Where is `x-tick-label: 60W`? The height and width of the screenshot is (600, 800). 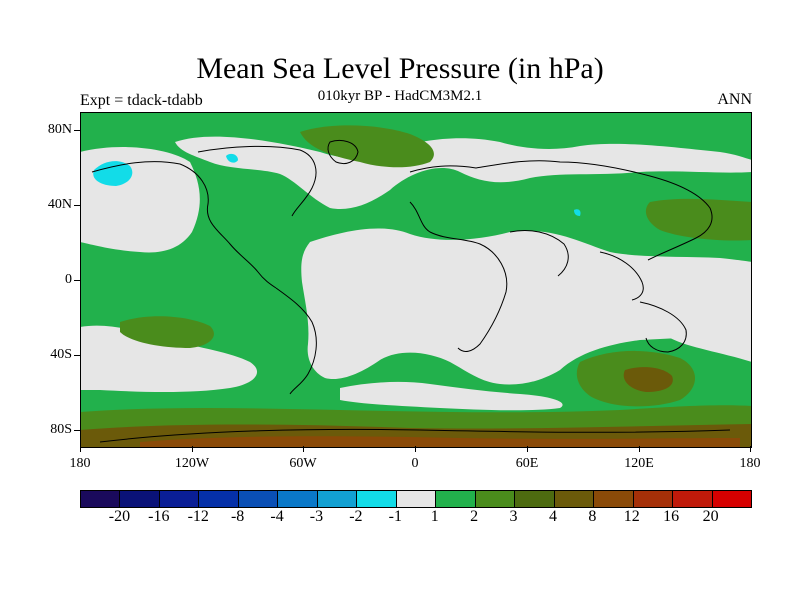
x-tick-label: 60W is located at coordinates (303, 463).